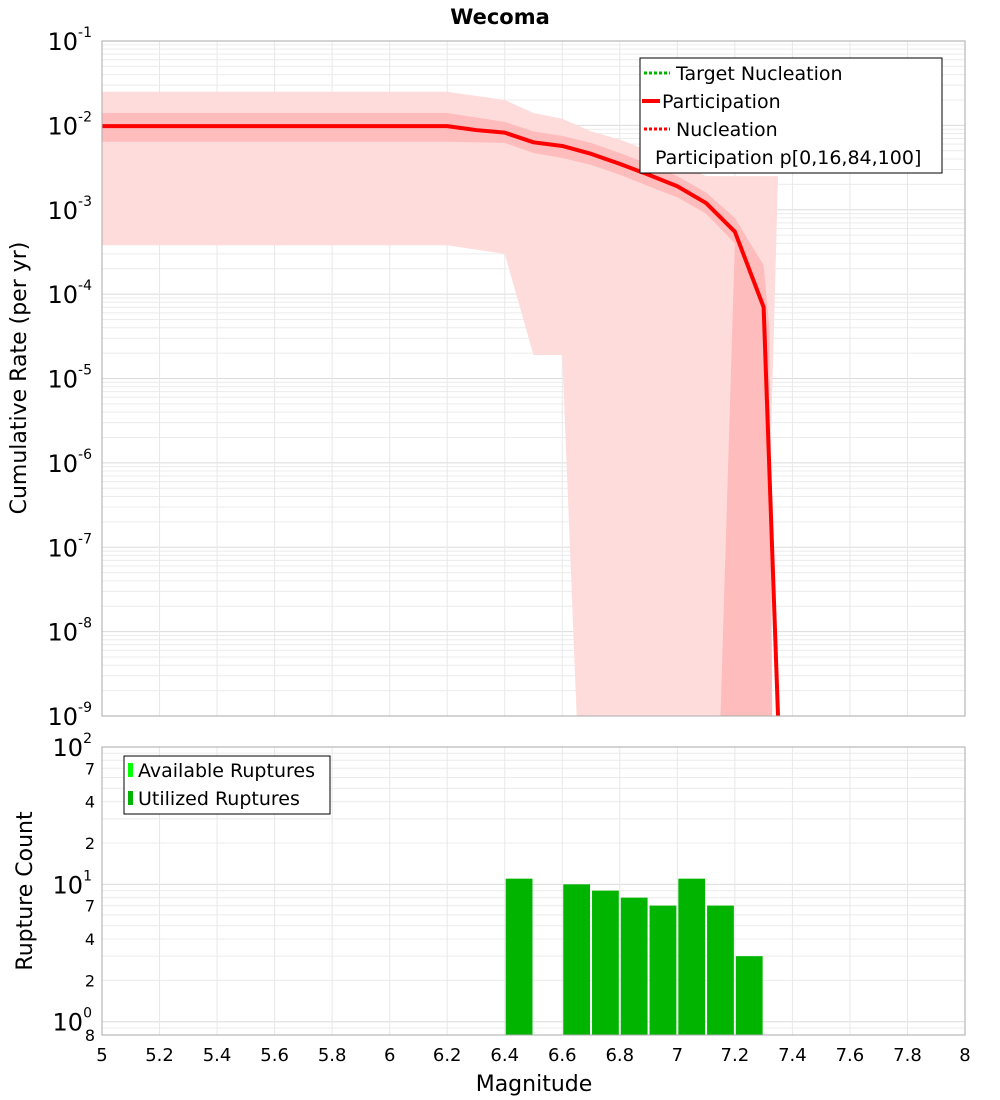 This screenshot has height=1100, width=1000. What do you see at coordinates (850, 1055) in the screenshot?
I see `x-tick-label: 7.6` at bounding box center [850, 1055].